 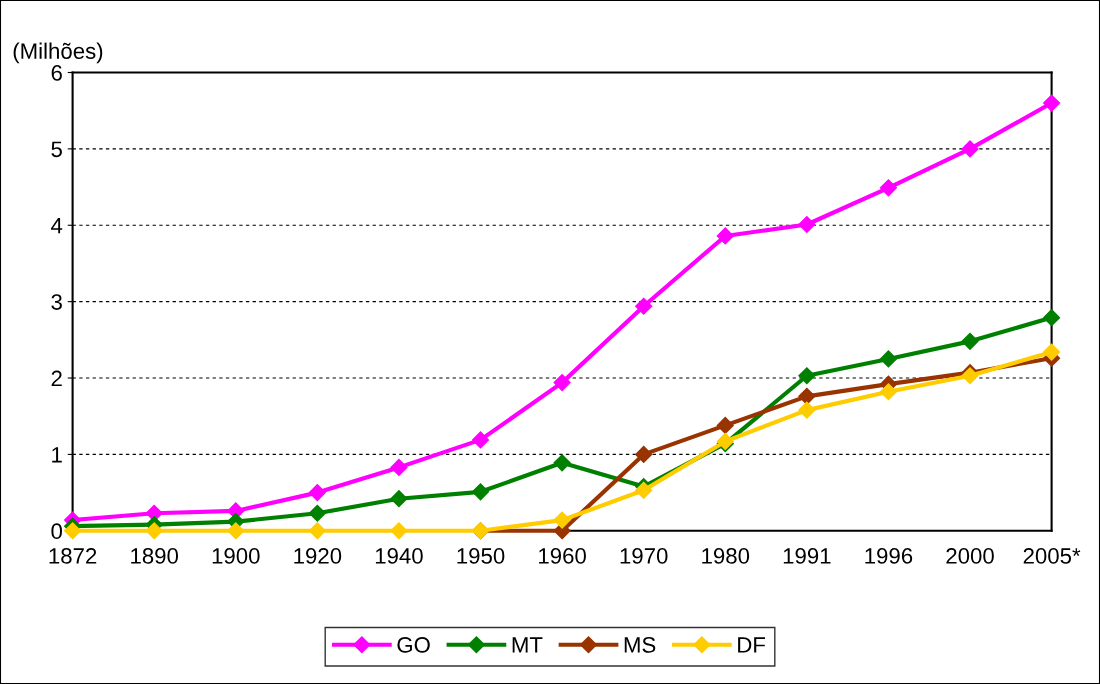 What do you see at coordinates (562, 556) in the screenshot?
I see `x-tick-label: 1960` at bounding box center [562, 556].